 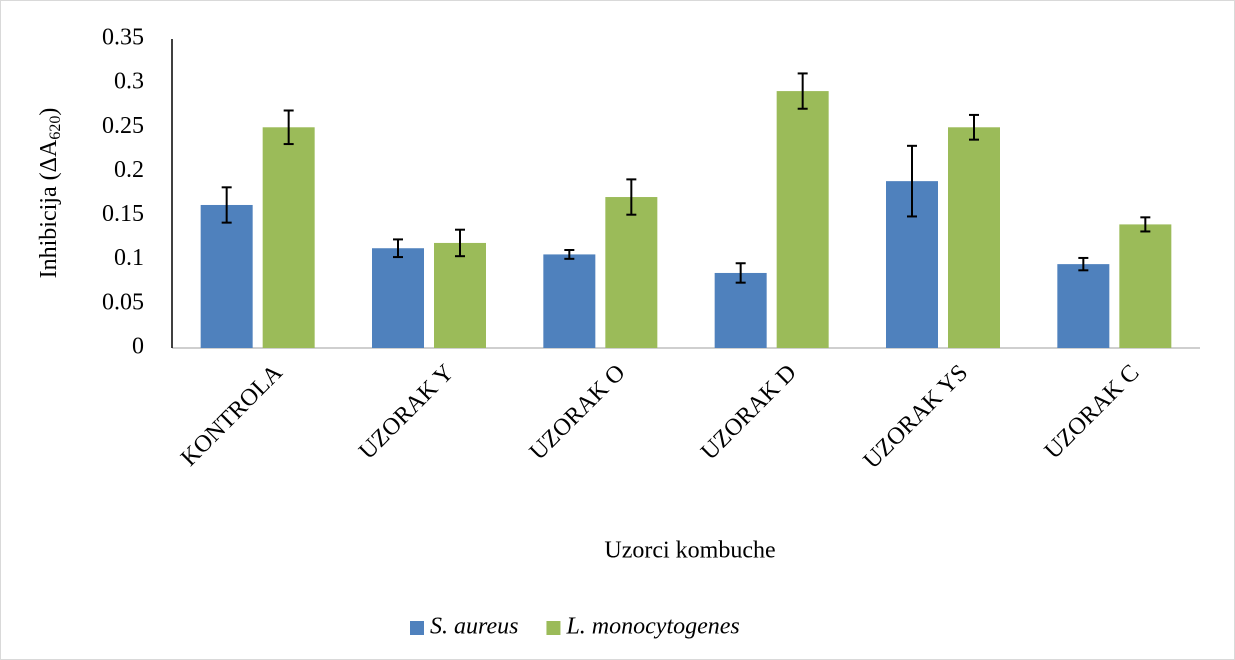 What do you see at coordinates (652, 627) in the screenshot?
I see `legend-label: L. monocytogenes` at bounding box center [652, 627].